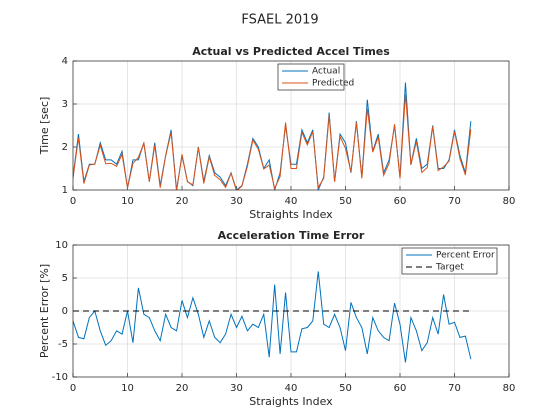 This screenshot has width=560, height=420. Describe the element at coordinates (44, 126) in the screenshot. I see `y-axis-label: Time [sec]` at that location.